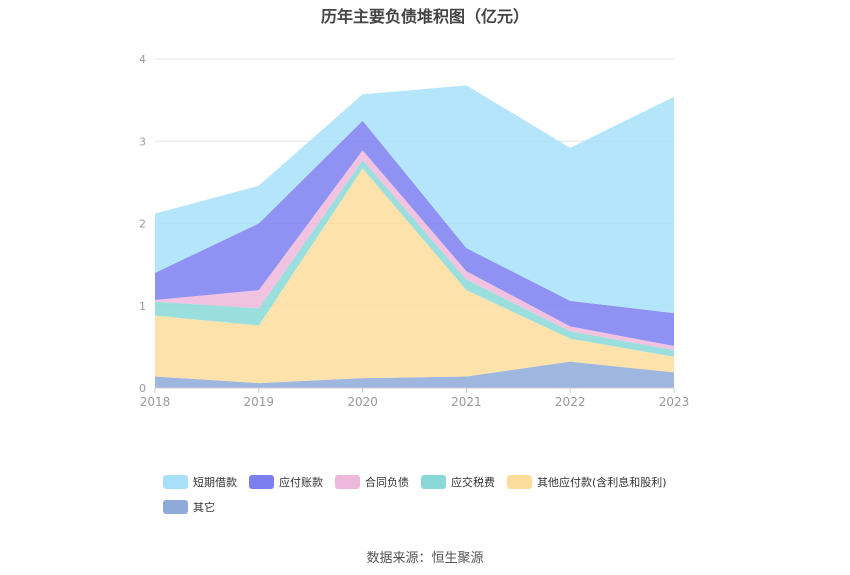  I want to click on x-tick-label: 2019, so click(259, 402).